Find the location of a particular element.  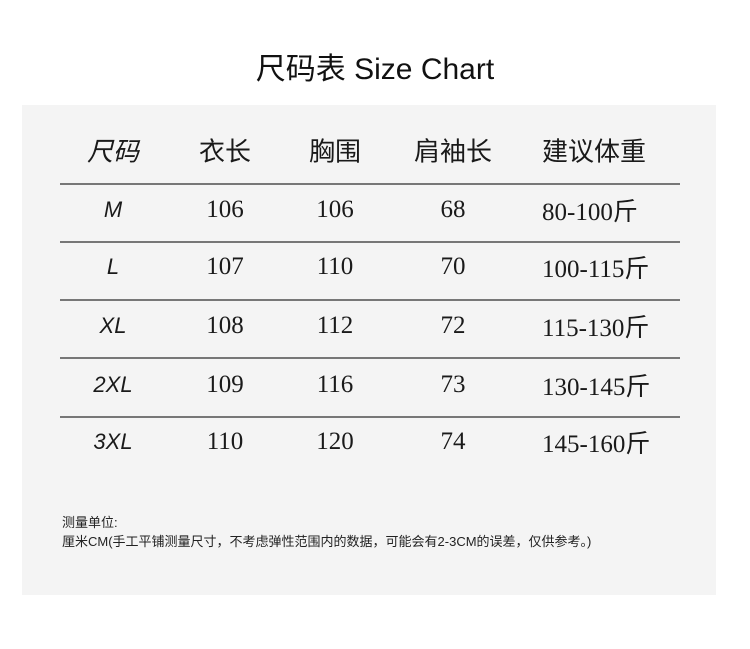

table-cell: 74 is located at coordinates (453, 441).